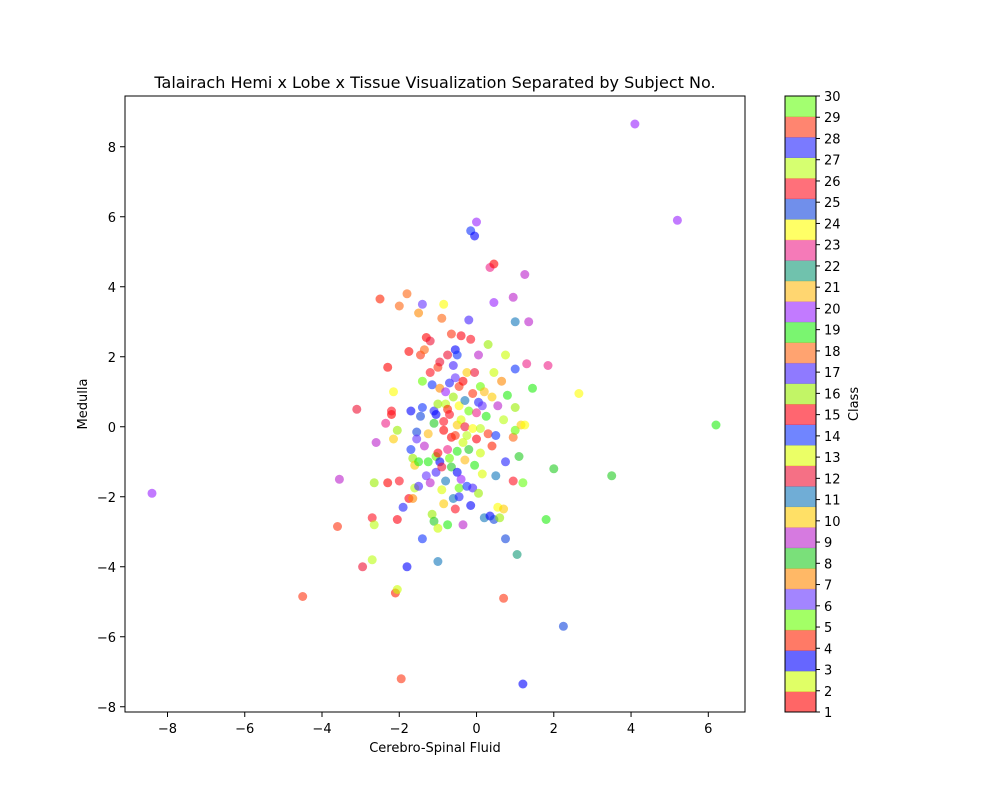 Image resolution: width=1000 pixels, height=800 pixels. What do you see at coordinates (832, 203) in the screenshot?
I see `colorbar-tick-label: 25` at bounding box center [832, 203].